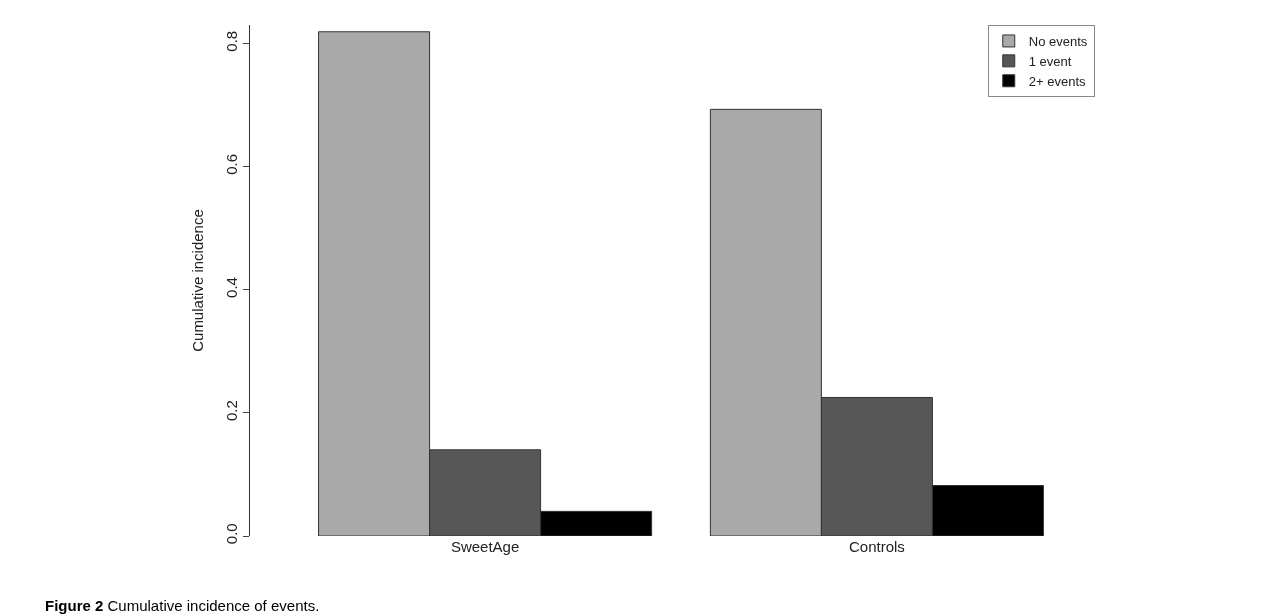  What do you see at coordinates (231, 534) in the screenshot?
I see `y-tick-label: 0.0` at bounding box center [231, 534].